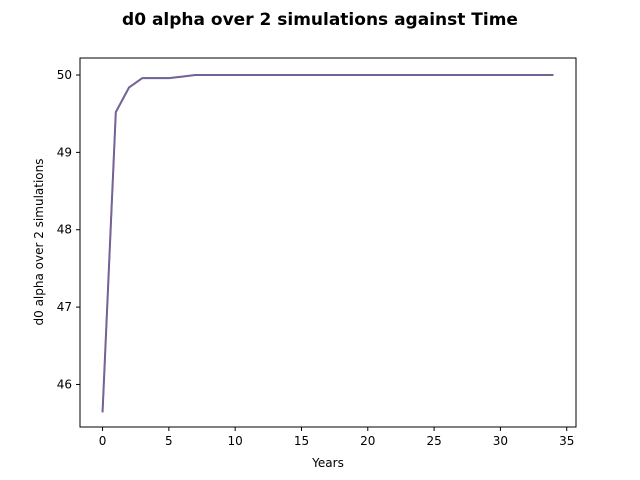 Image resolution: width=640 pixels, height=480 pixels. I want to click on x-tick-label: 10, so click(235, 441).